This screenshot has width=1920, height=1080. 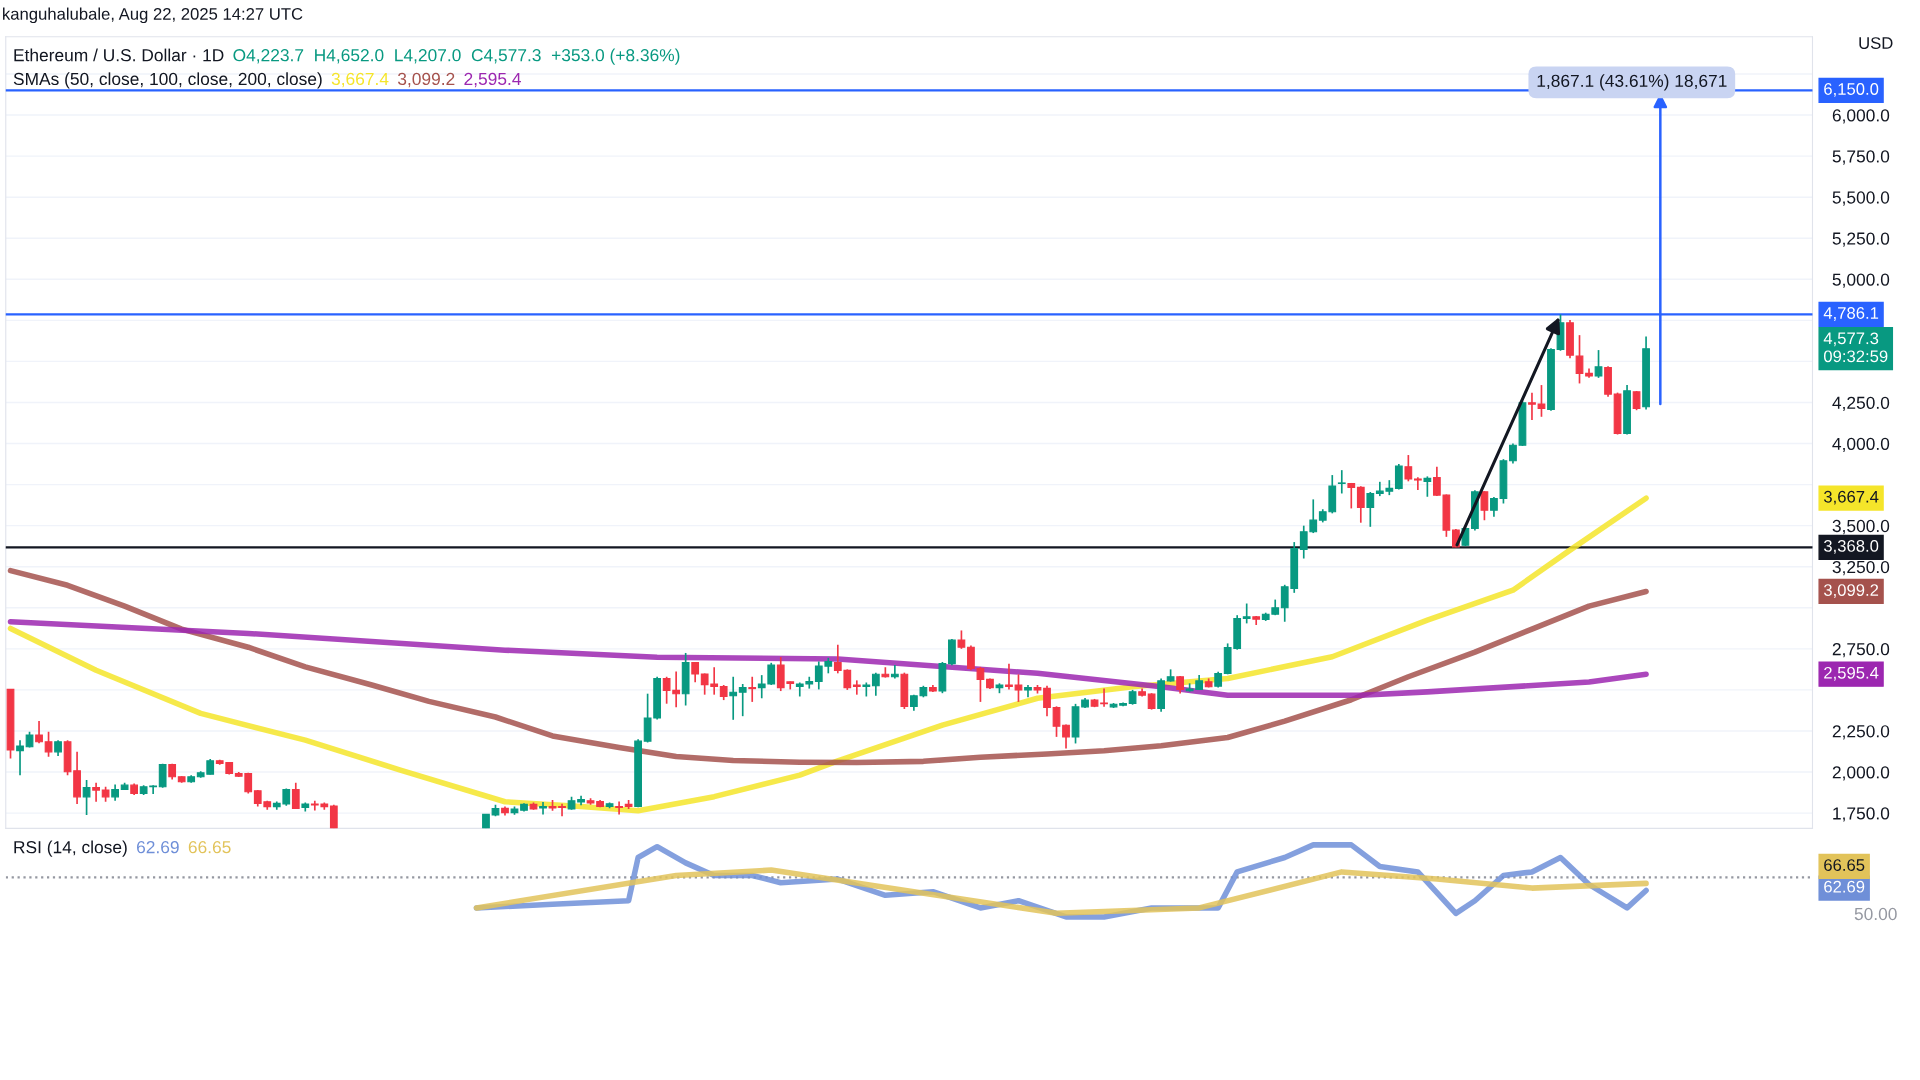 I want to click on y-tick-label: 2,000.0, so click(x=1861, y=773).